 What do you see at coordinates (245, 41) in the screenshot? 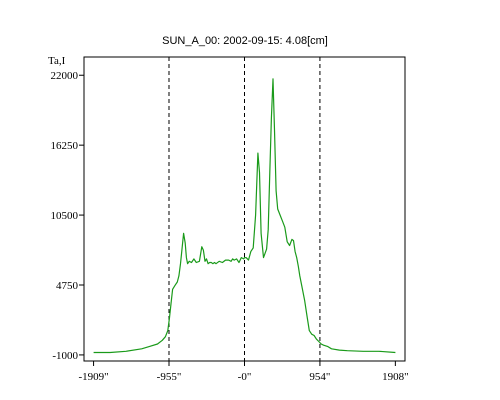
I see `chart-title: SUN_A_00: 2002-09-15: 4.08[cm]` at bounding box center [245, 41].